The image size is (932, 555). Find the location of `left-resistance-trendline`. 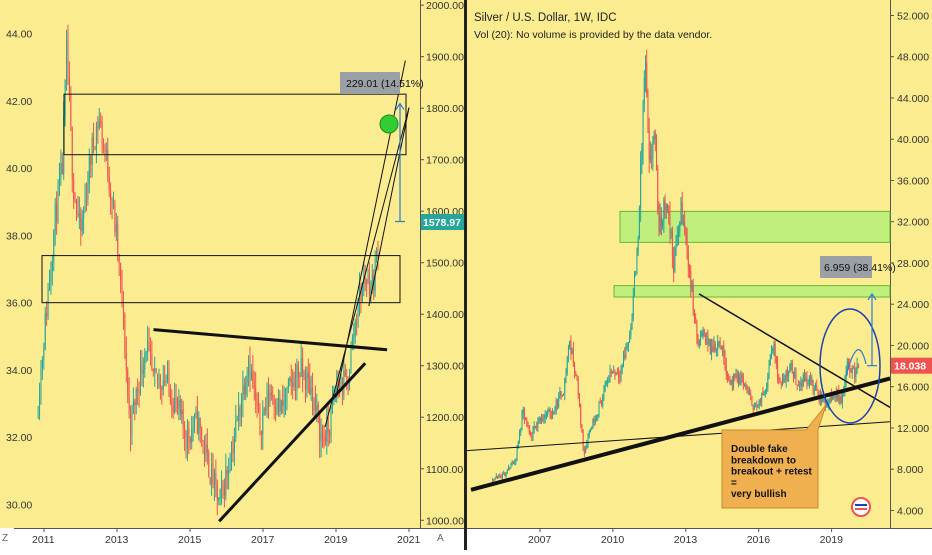

left-resistance-trendline is located at coordinates (270, 340).